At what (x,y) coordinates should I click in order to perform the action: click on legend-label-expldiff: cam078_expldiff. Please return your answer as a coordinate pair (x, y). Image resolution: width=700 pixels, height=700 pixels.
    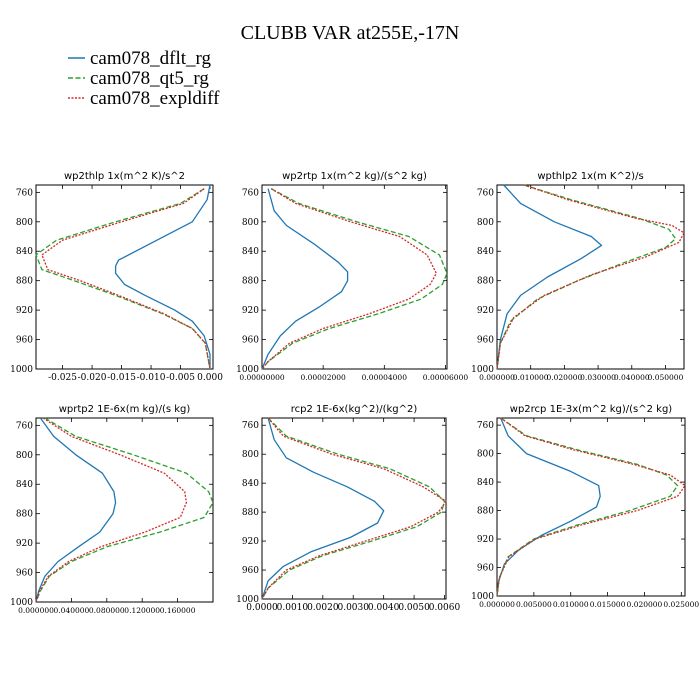
    Looking at the image, I should click on (155, 98).